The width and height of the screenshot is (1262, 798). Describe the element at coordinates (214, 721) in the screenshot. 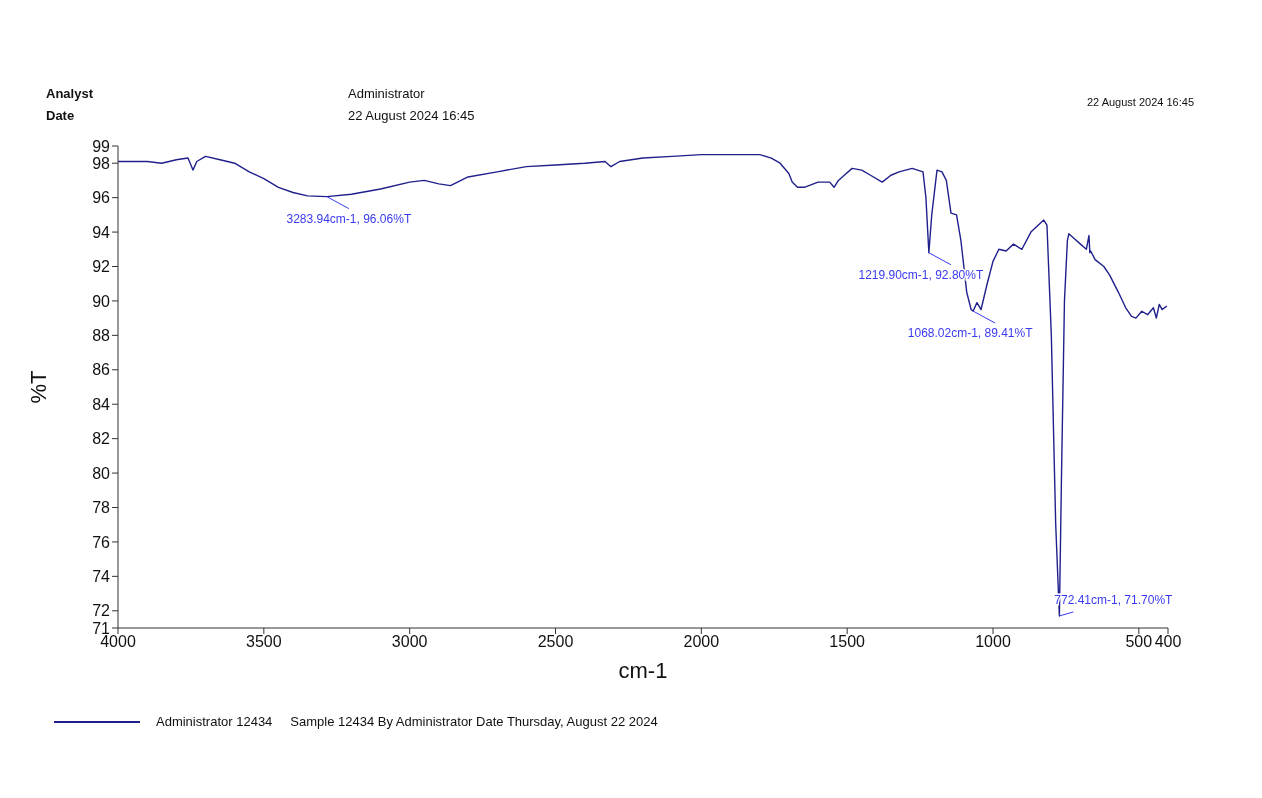

I see `text: Administrator 12434` at that location.